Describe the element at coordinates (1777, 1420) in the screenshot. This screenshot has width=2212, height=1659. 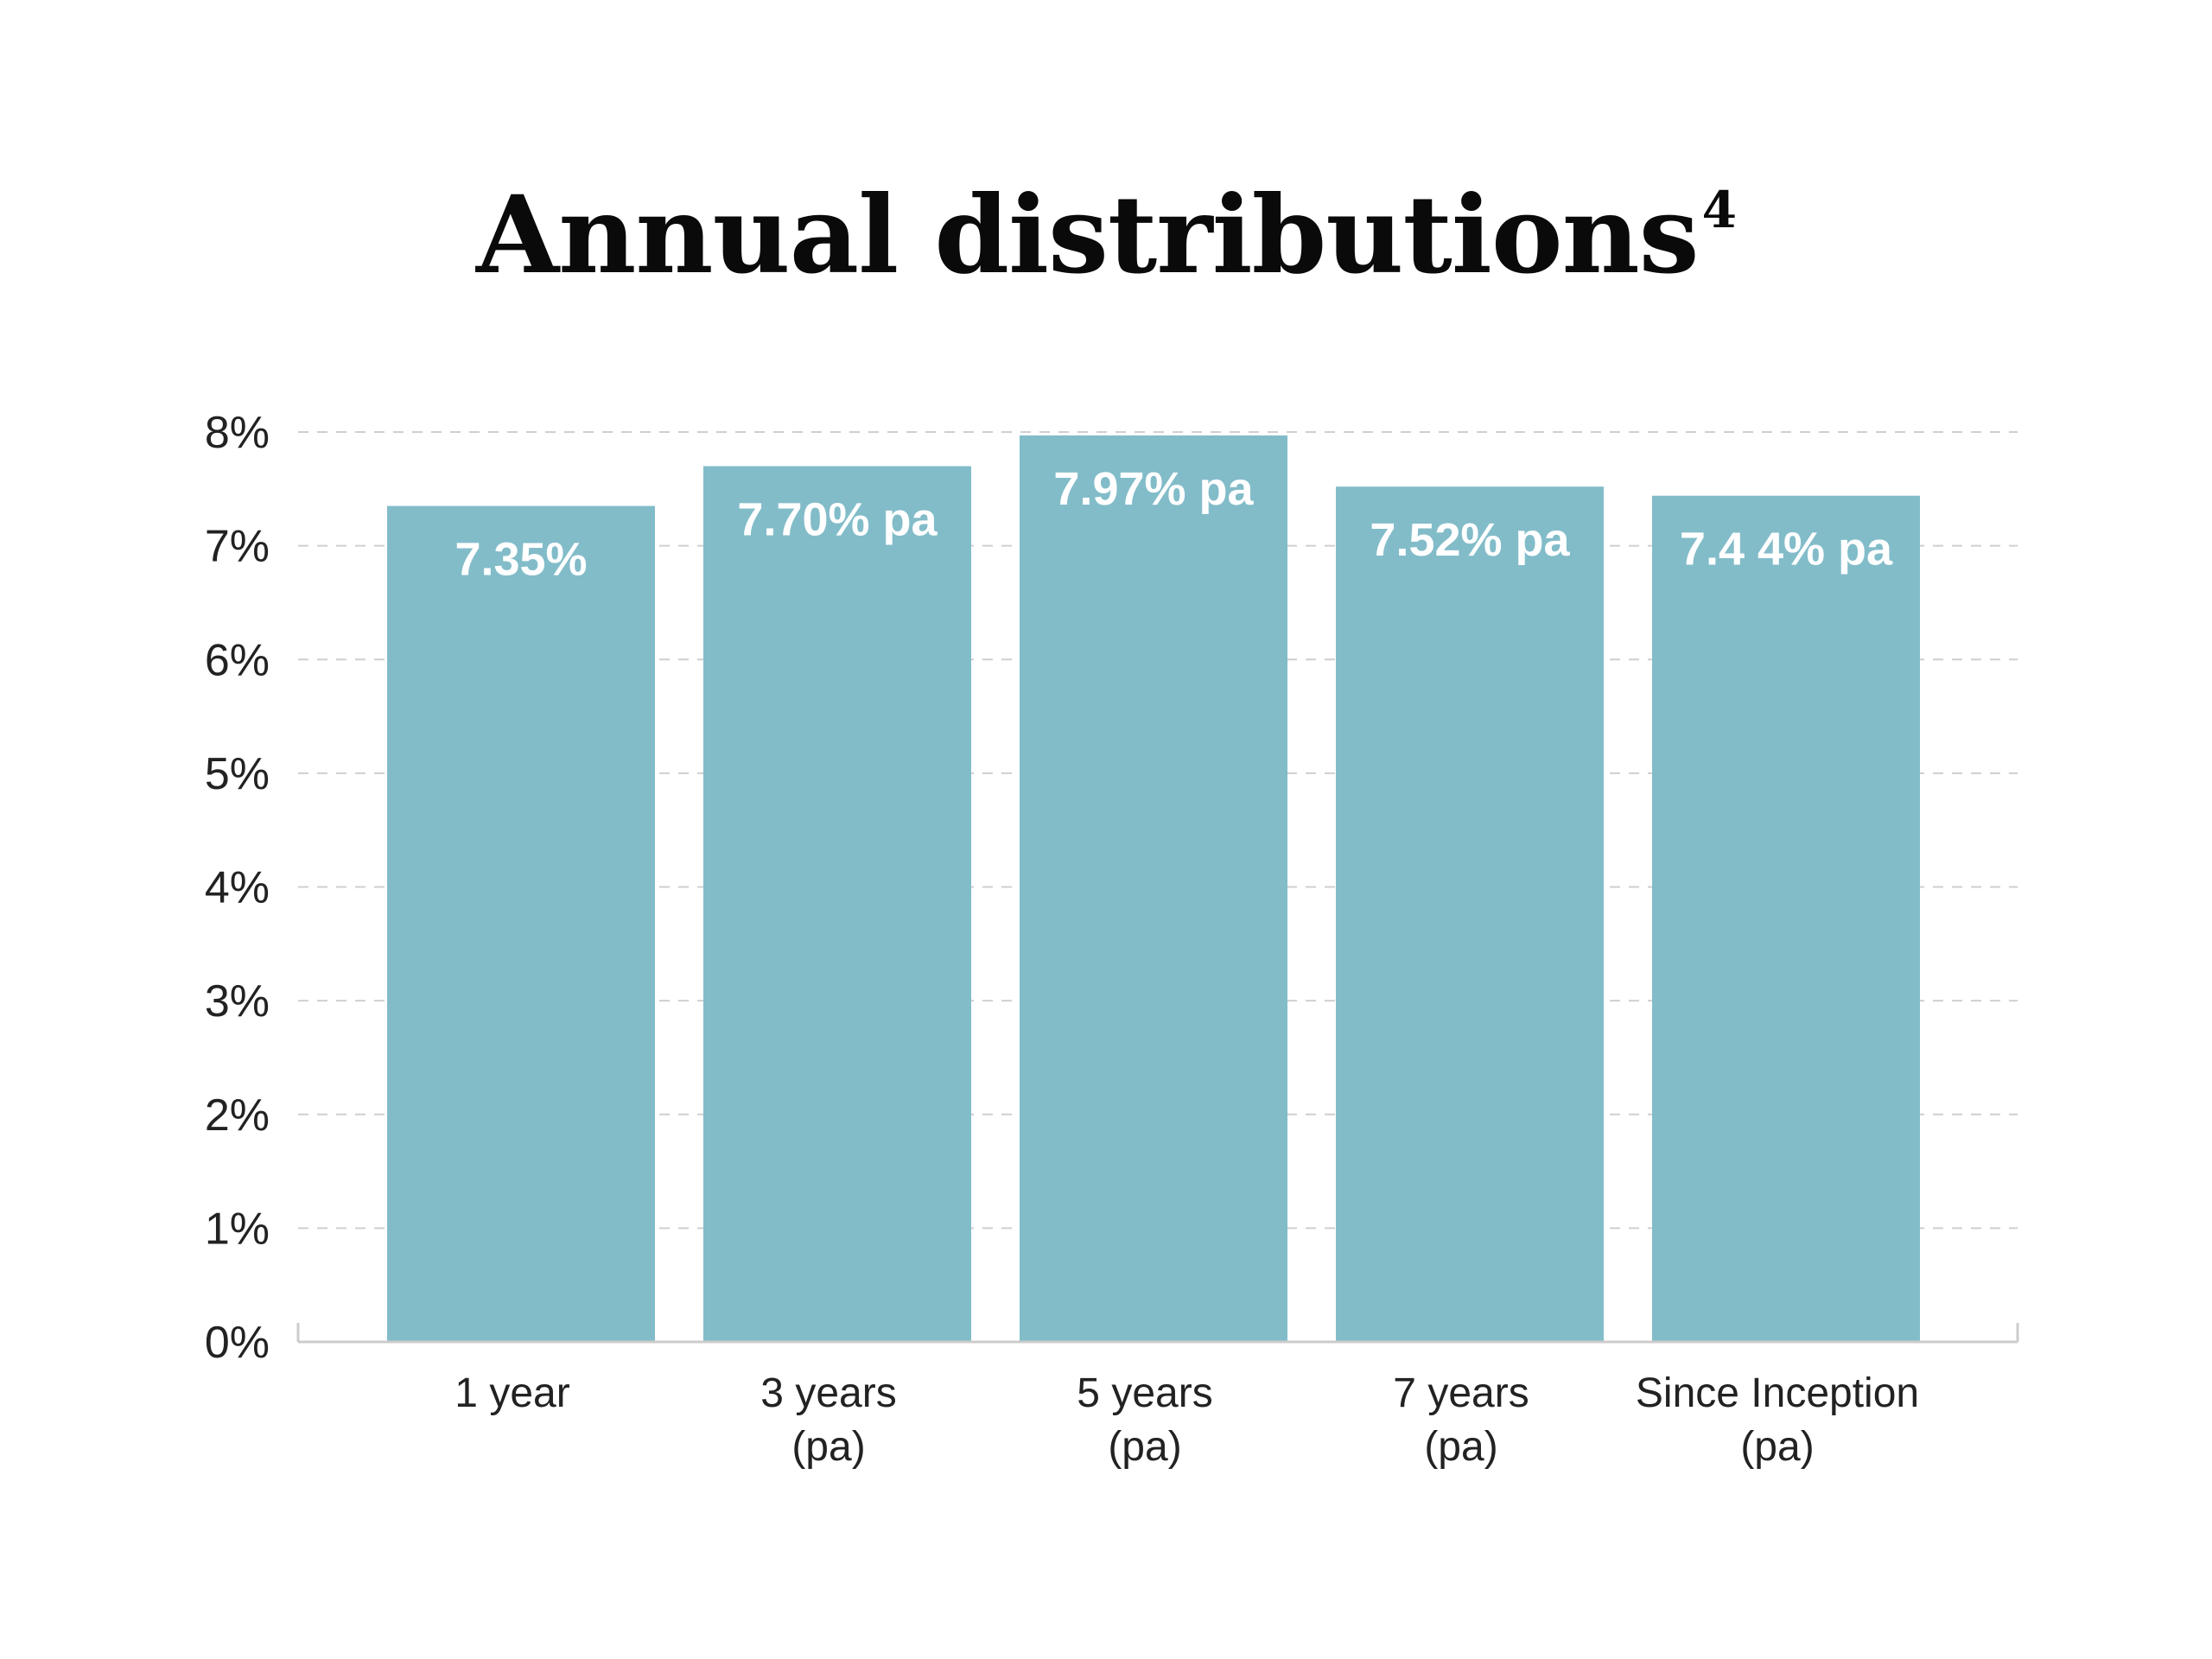
I see `x-tick-label: Since Inception (pa)` at that location.